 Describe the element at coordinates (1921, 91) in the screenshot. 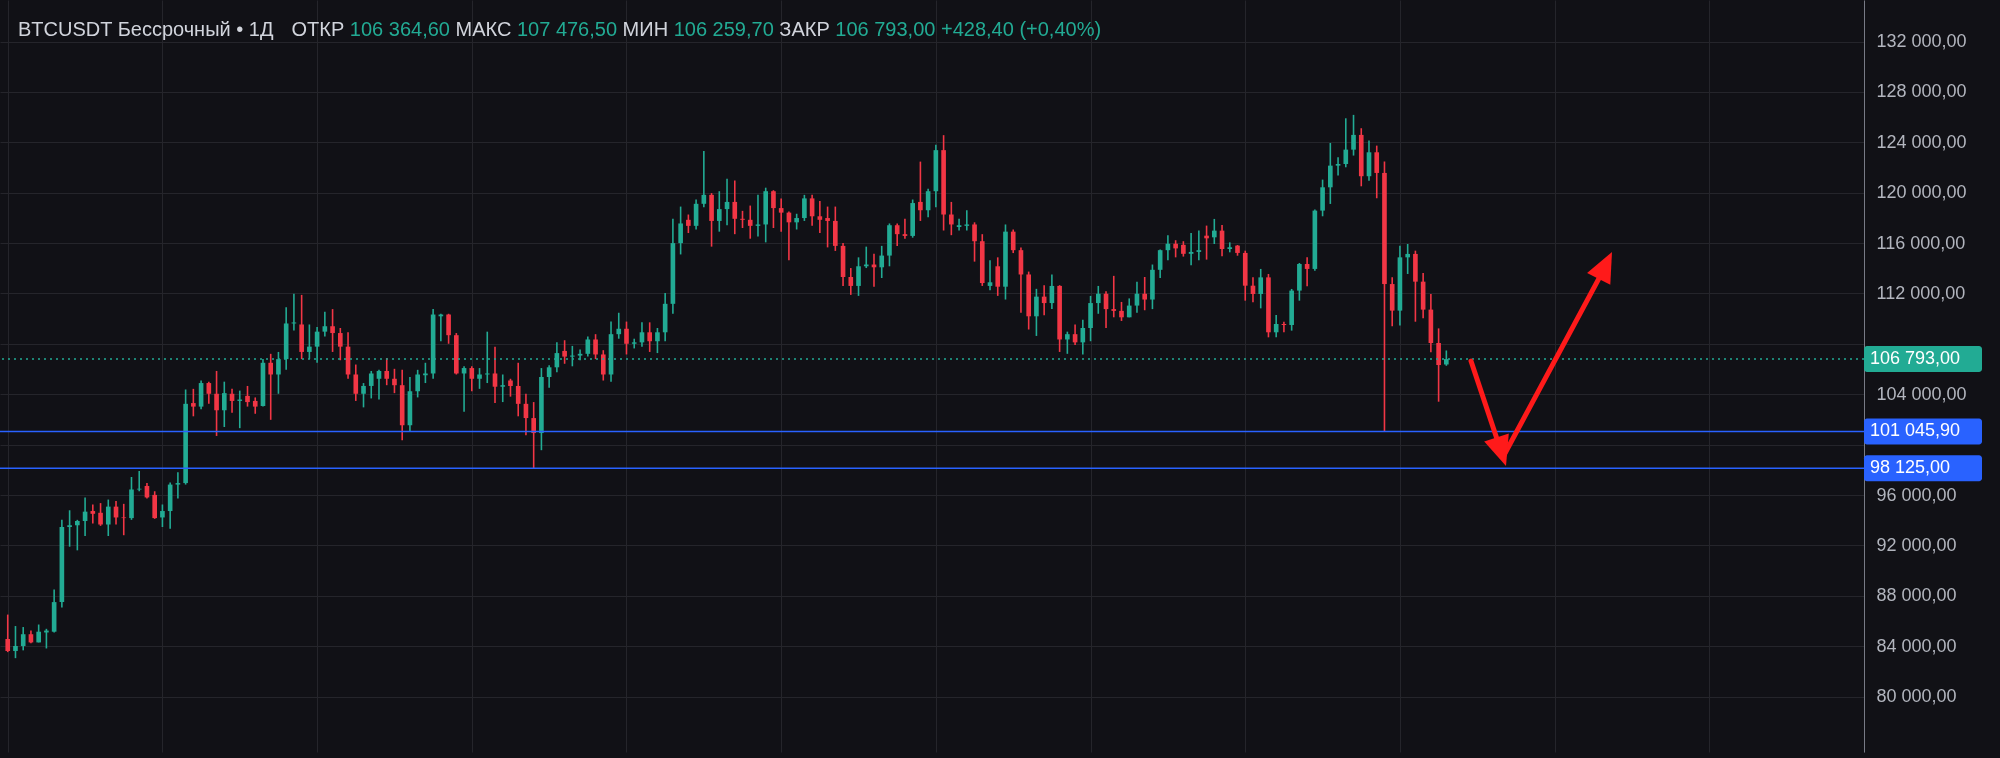

I see `y-tick-label: 128 000,00` at that location.